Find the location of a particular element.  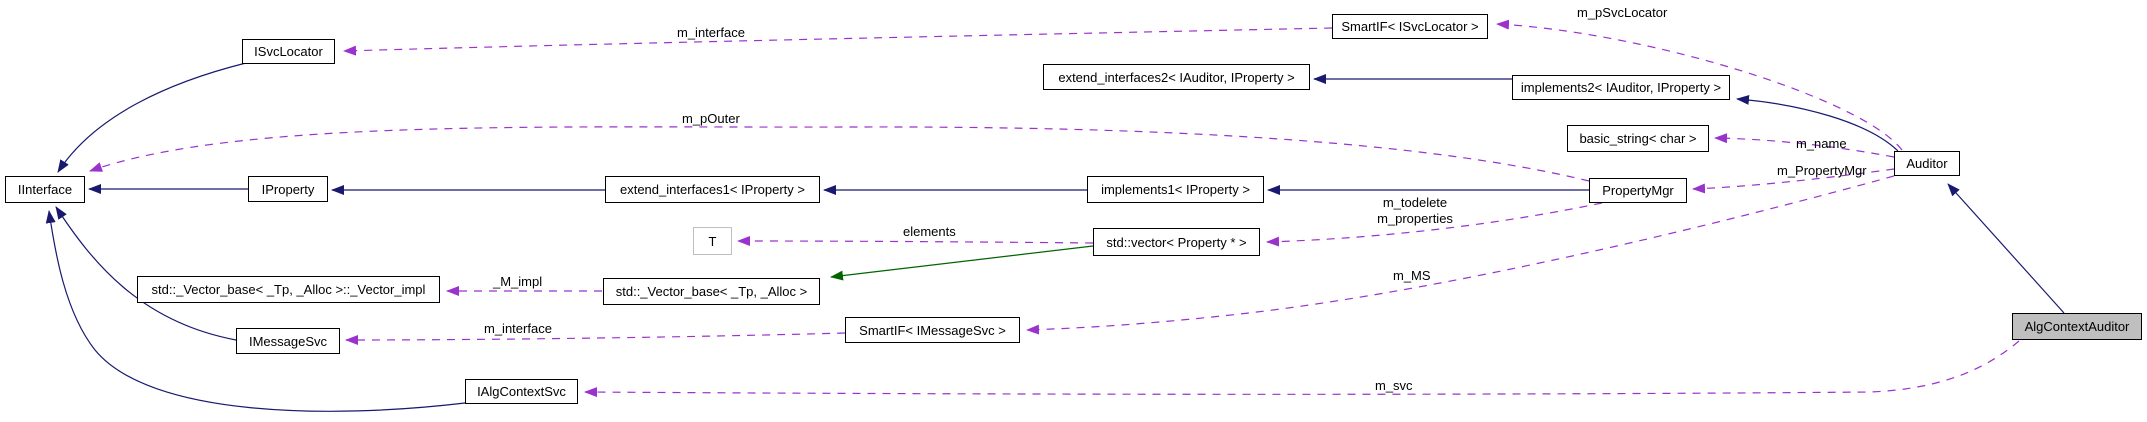

node-basic-string: basic_string< char > is located at coordinates (1638, 138).